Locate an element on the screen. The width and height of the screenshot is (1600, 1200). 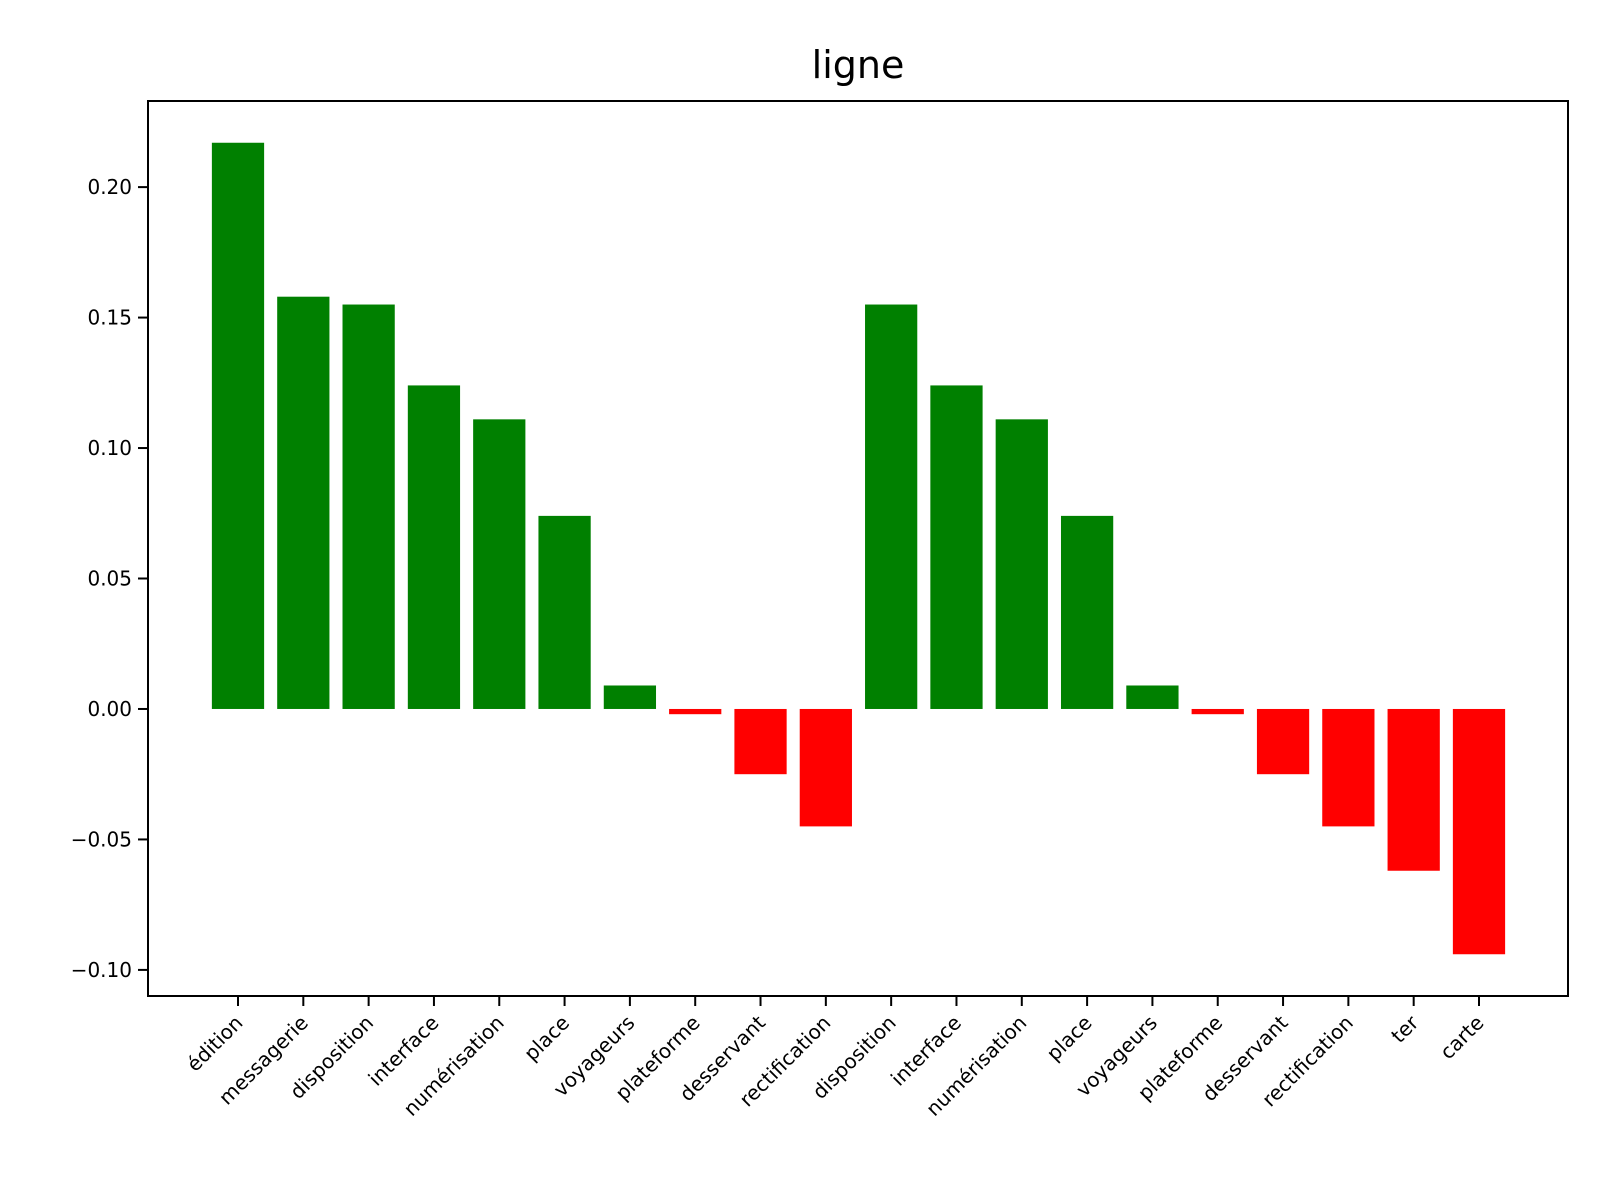
chart-title: ligne is located at coordinates (858, 65).